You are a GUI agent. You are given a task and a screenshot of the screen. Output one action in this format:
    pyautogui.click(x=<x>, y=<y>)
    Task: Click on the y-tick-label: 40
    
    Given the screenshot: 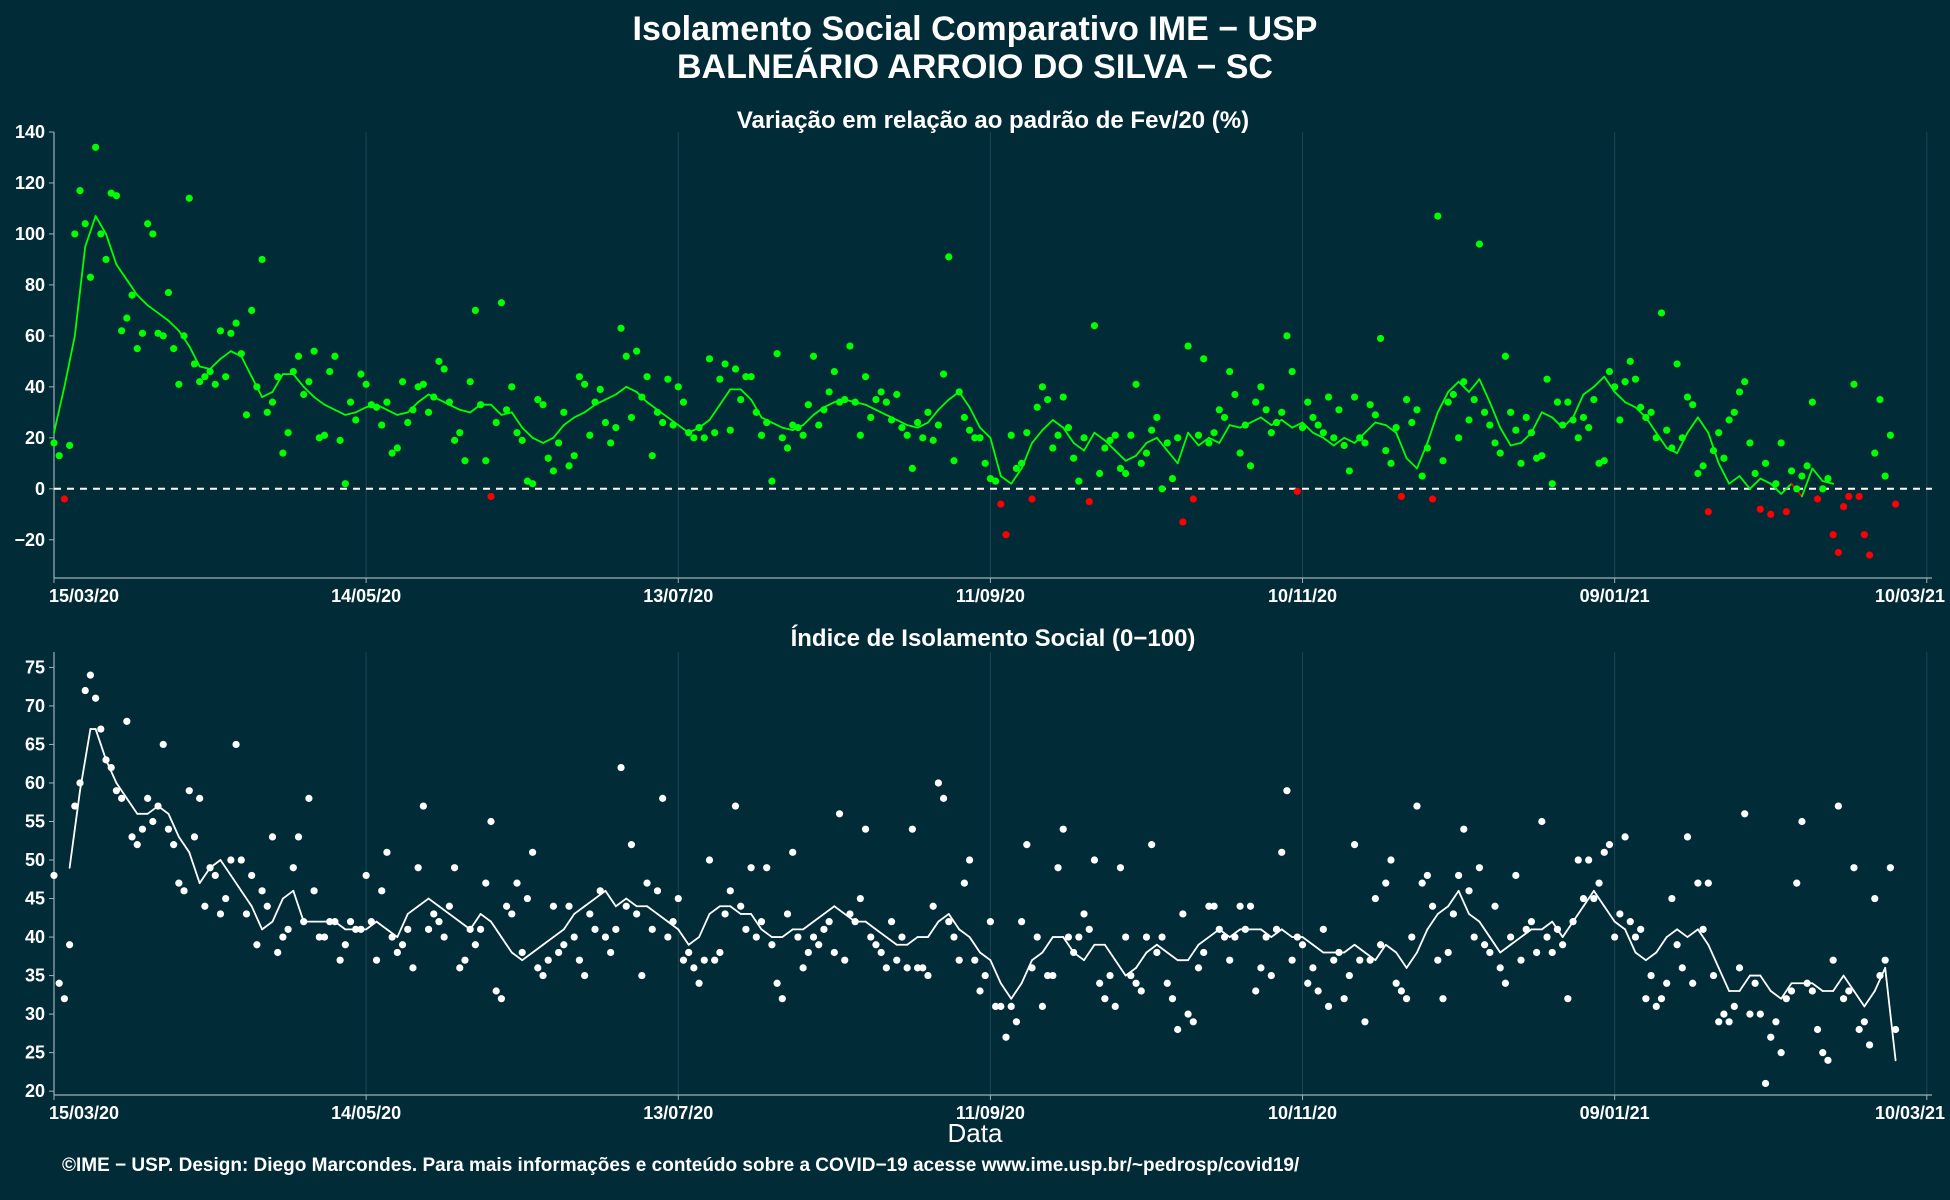 What is the action you would take?
    pyautogui.click(x=35, y=937)
    